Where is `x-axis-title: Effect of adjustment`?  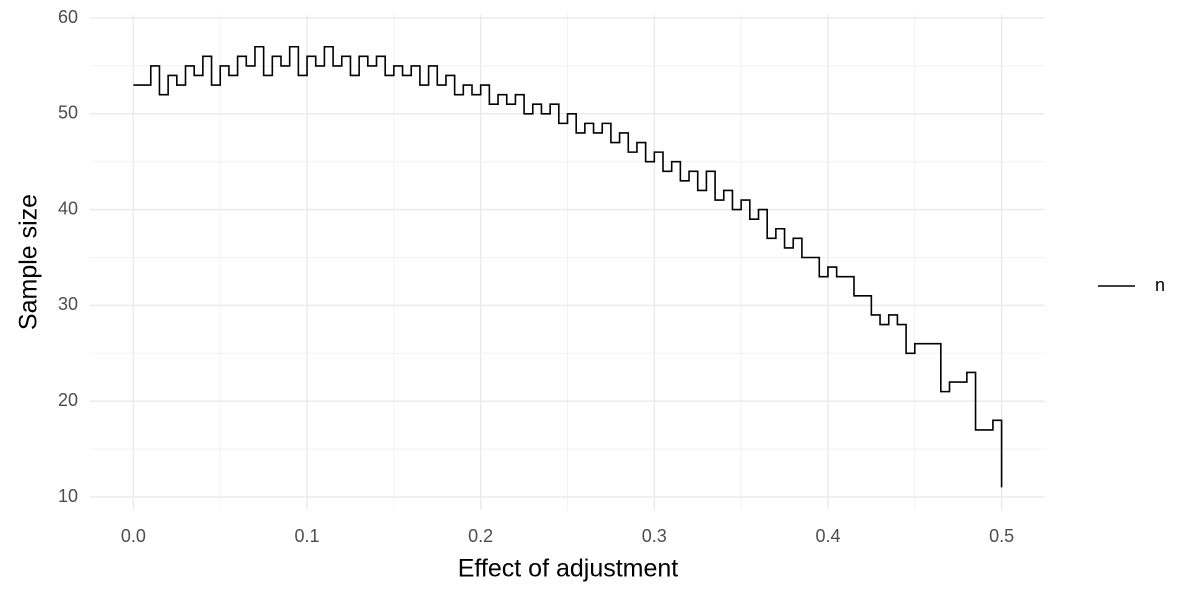
x-axis-title: Effect of adjustment is located at coordinates (568, 569).